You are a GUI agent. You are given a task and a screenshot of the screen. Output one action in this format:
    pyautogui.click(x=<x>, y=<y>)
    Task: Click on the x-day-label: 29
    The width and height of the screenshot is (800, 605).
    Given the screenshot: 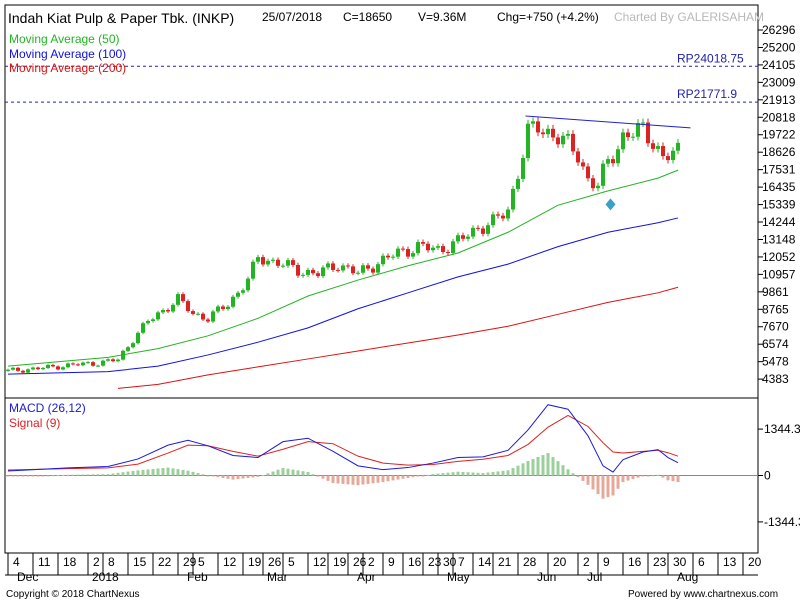 What is the action you would take?
    pyautogui.click(x=190, y=562)
    